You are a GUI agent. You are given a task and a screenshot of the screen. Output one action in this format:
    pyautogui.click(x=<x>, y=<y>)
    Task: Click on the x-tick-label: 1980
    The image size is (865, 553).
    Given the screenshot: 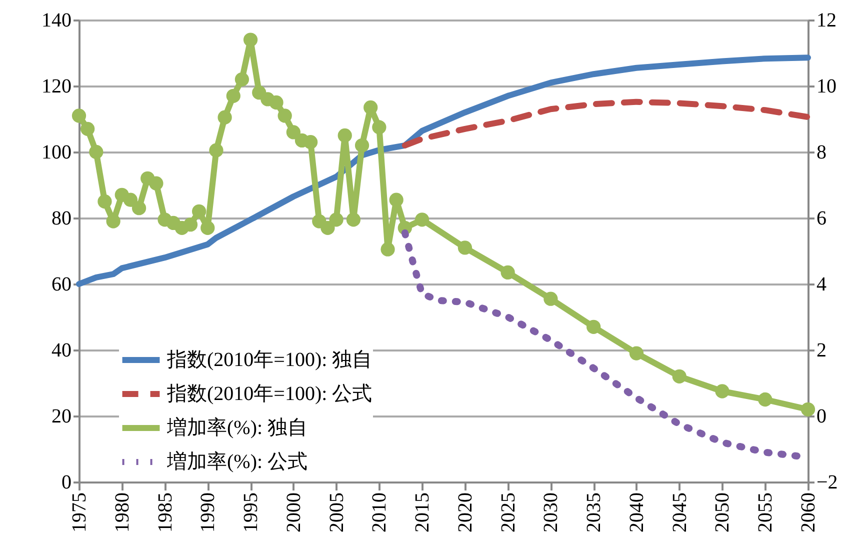 What is the action you would take?
    pyautogui.click(x=122, y=512)
    